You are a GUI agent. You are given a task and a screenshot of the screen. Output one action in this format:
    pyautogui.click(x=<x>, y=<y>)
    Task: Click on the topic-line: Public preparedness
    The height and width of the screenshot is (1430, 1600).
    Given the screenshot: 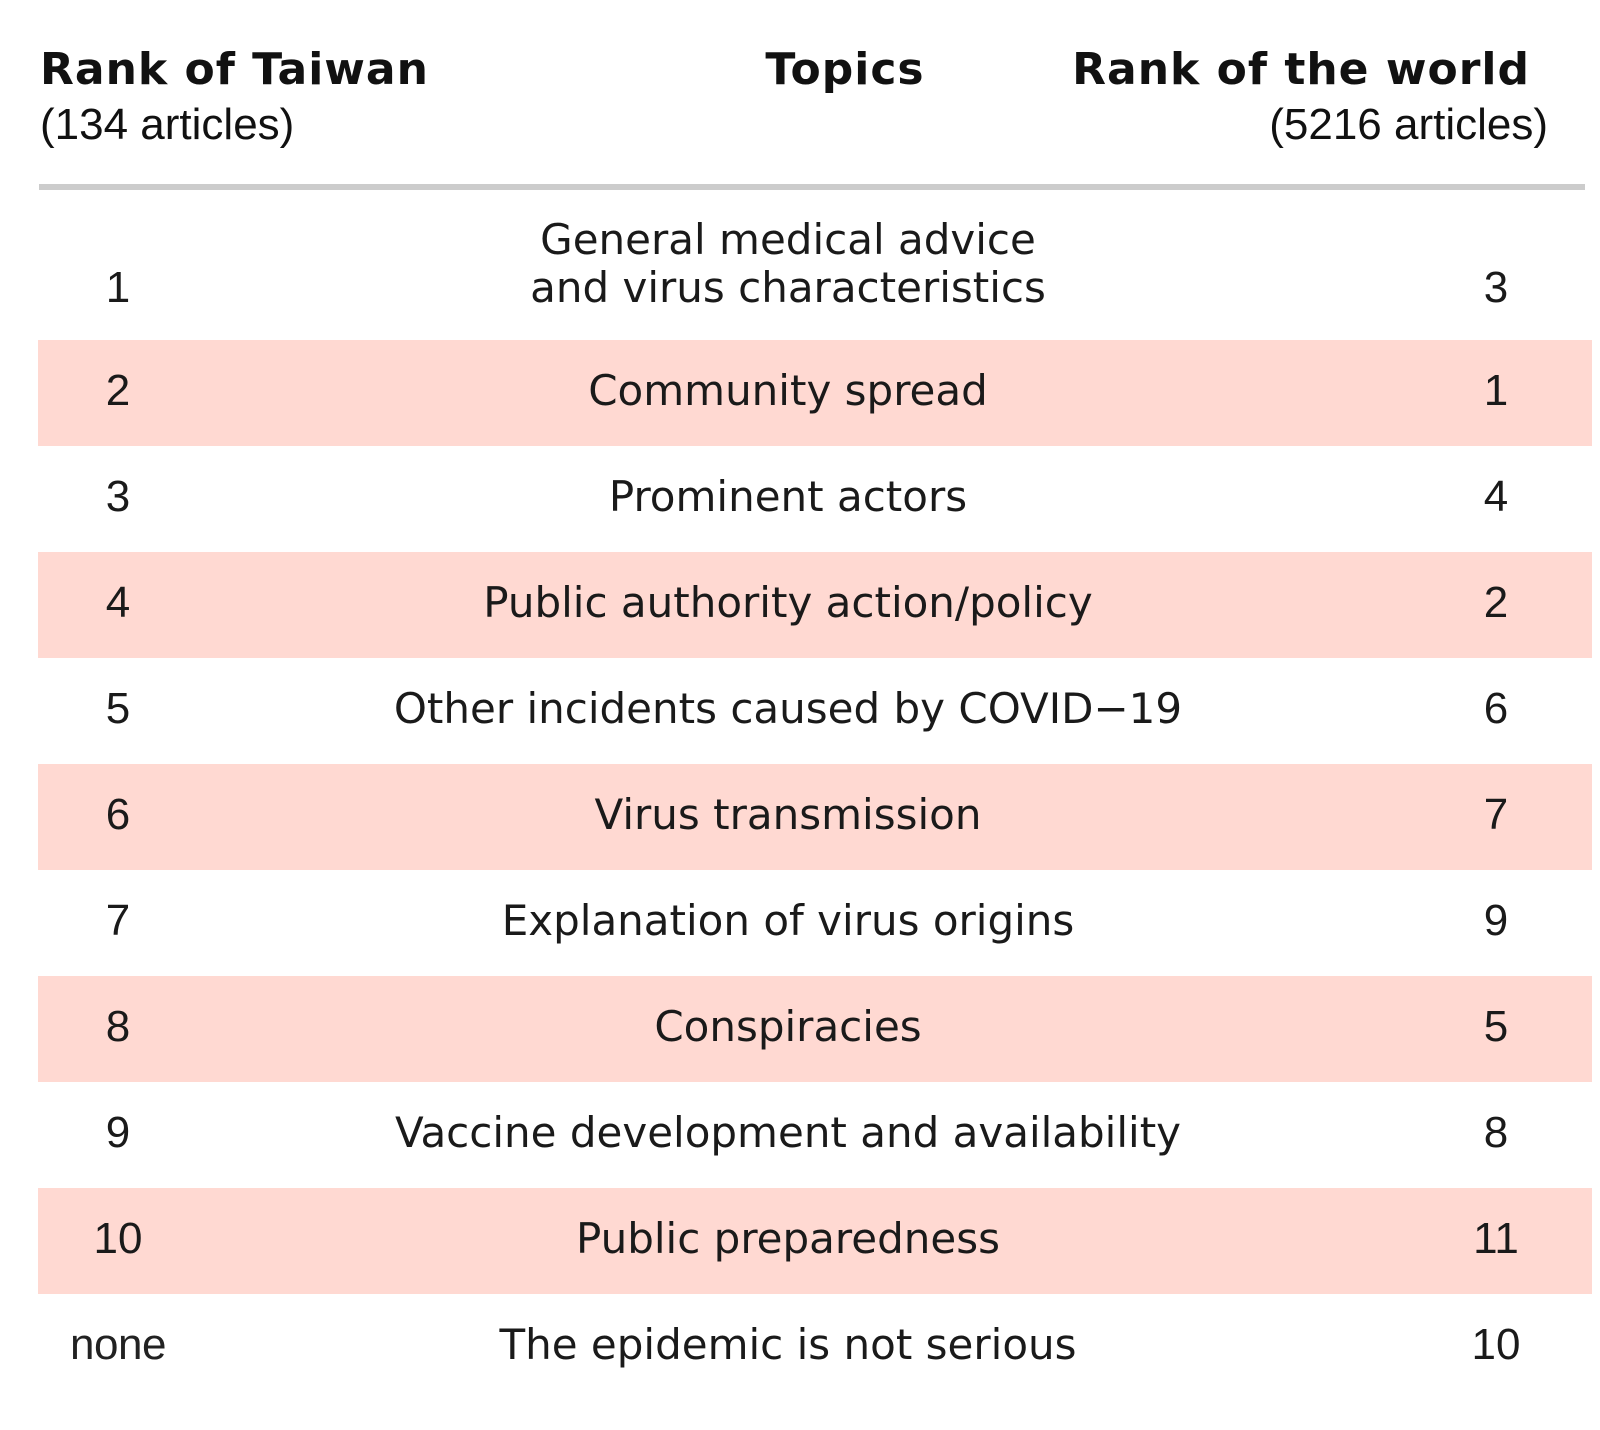 What is the action you would take?
    pyautogui.click(x=788, y=1238)
    